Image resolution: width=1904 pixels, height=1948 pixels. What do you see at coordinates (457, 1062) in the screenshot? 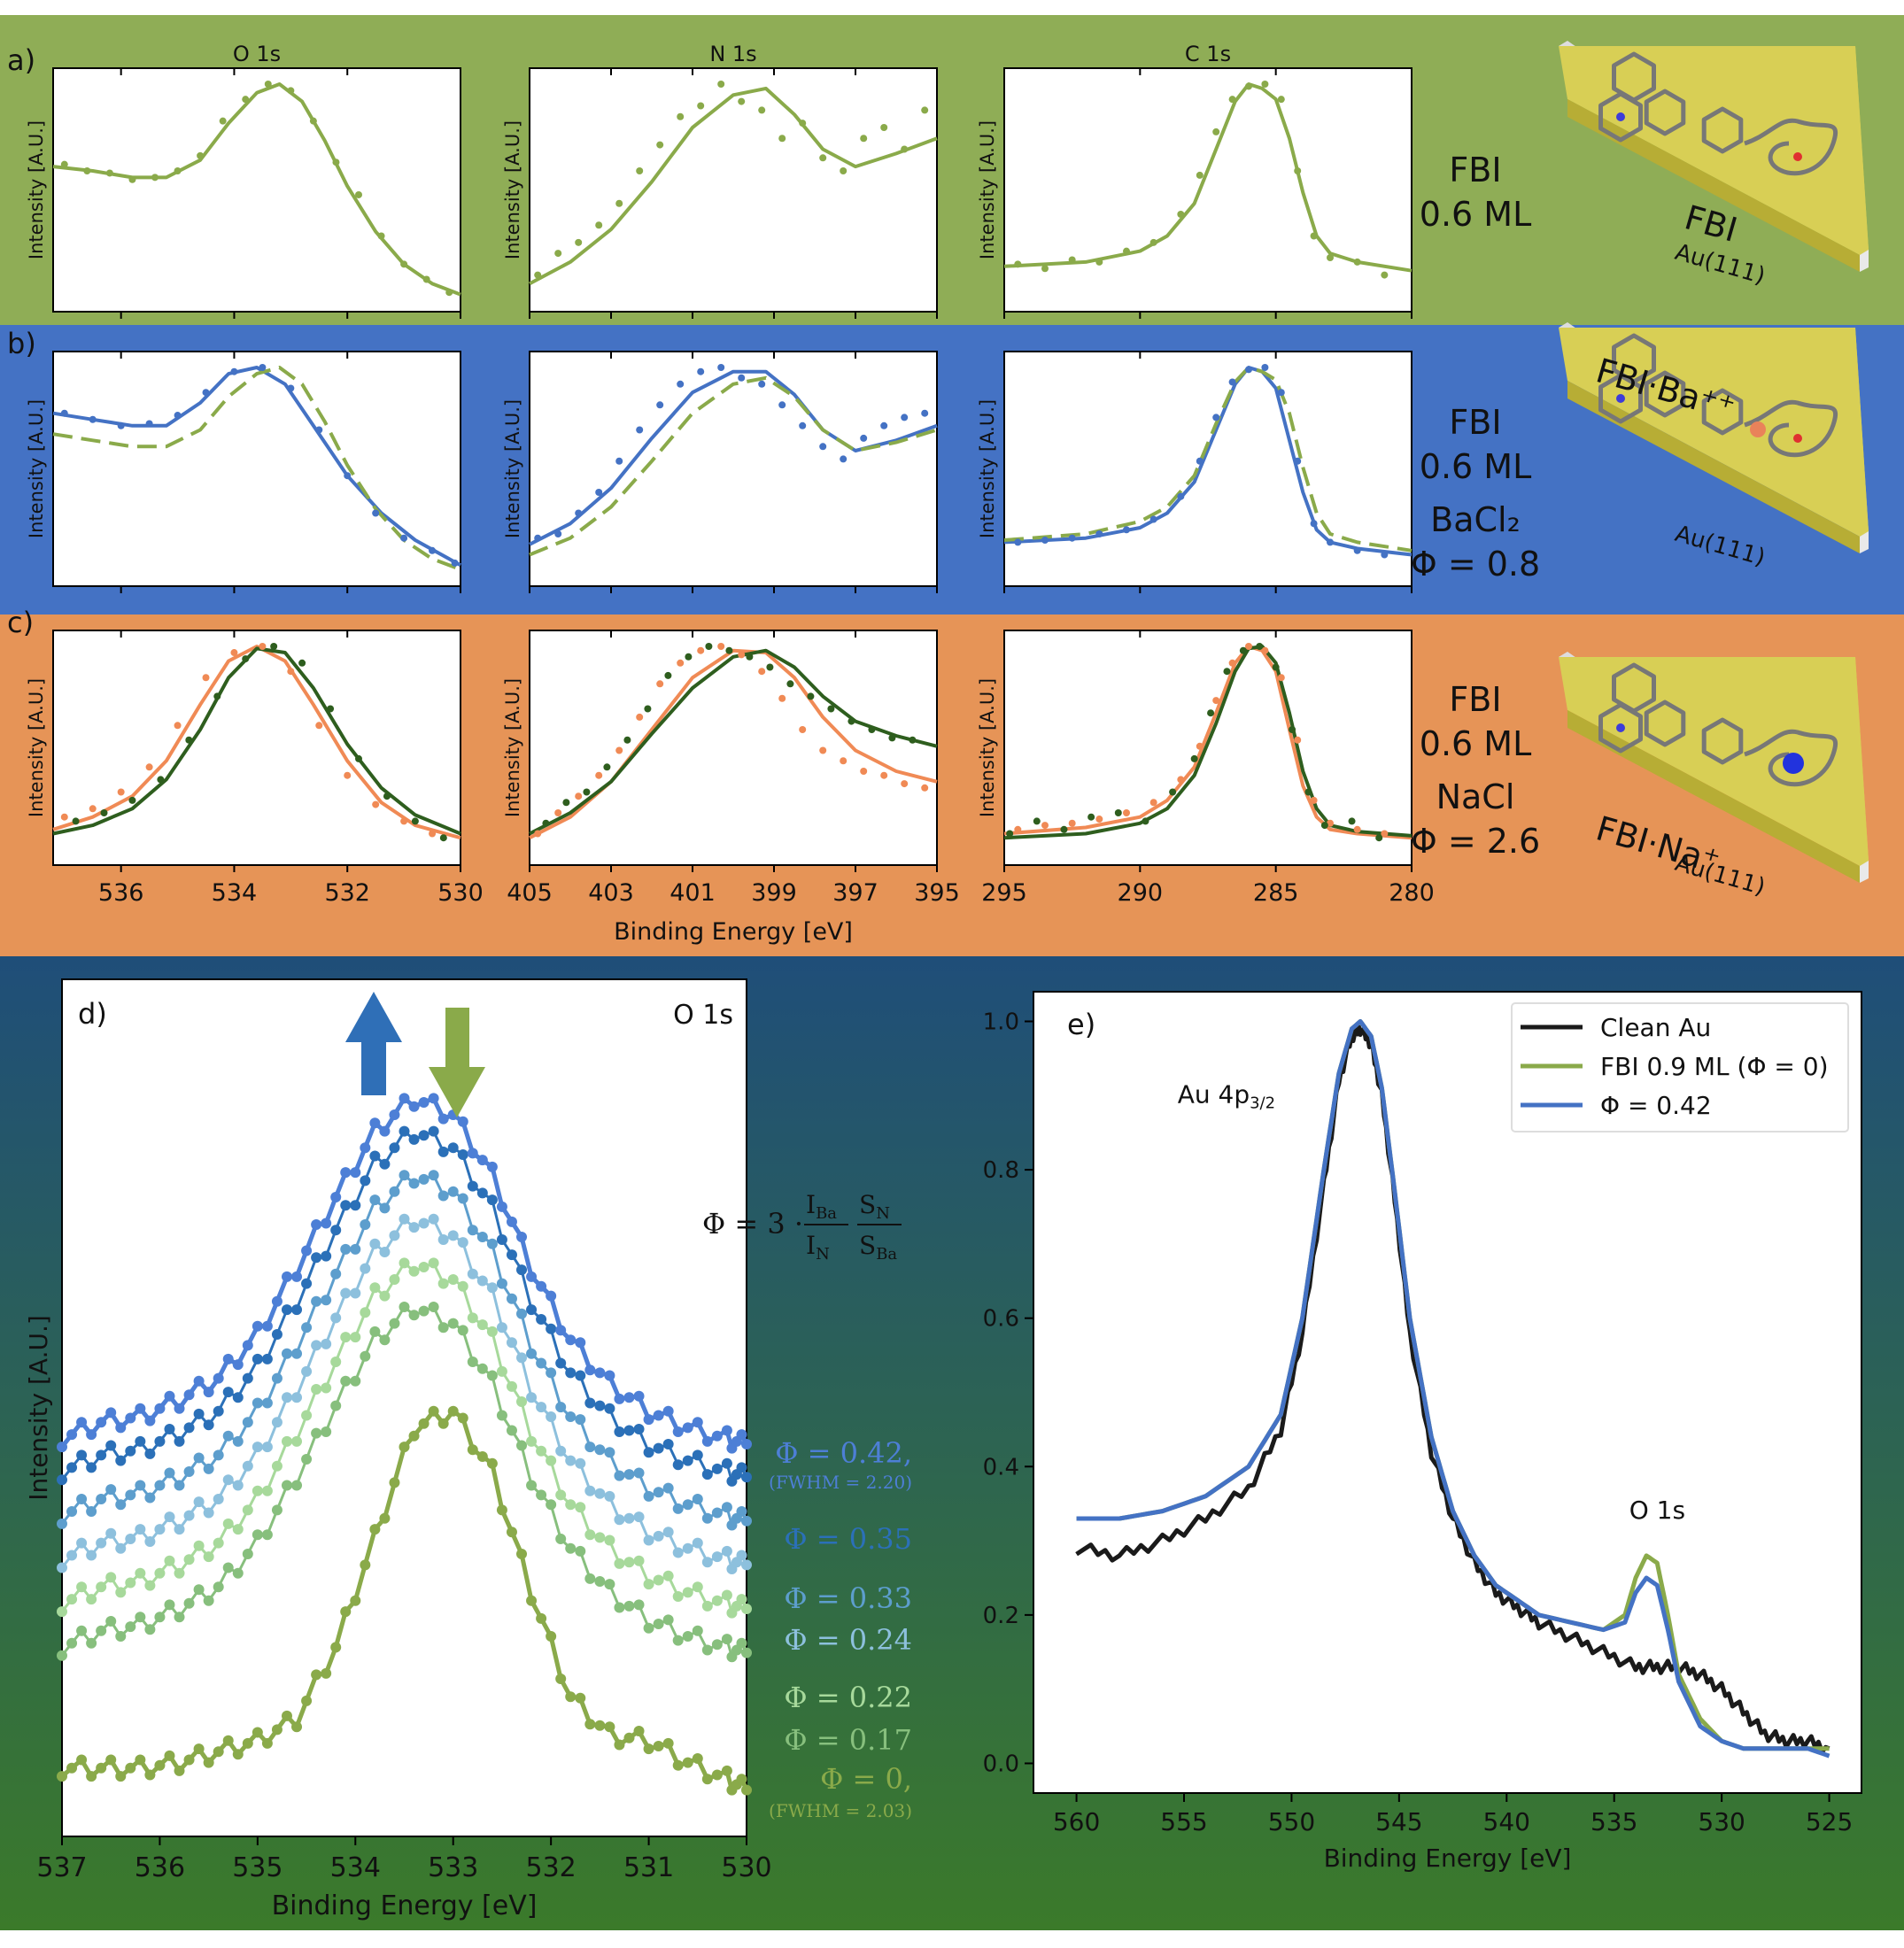
I see `down-arrow-icon` at bounding box center [457, 1062].